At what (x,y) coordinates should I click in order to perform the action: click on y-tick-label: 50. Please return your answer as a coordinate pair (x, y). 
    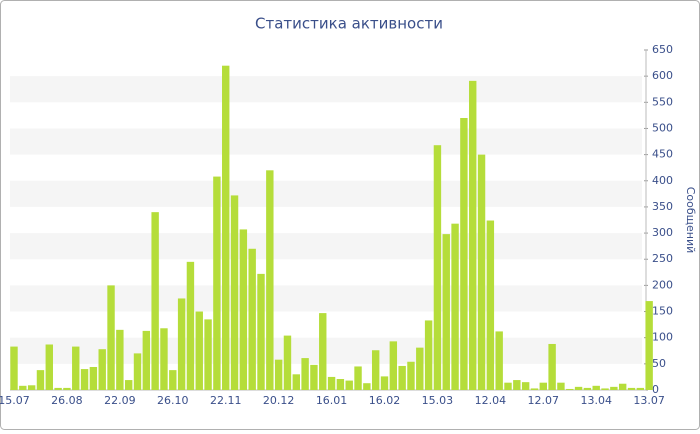
    Looking at the image, I should click on (659, 363).